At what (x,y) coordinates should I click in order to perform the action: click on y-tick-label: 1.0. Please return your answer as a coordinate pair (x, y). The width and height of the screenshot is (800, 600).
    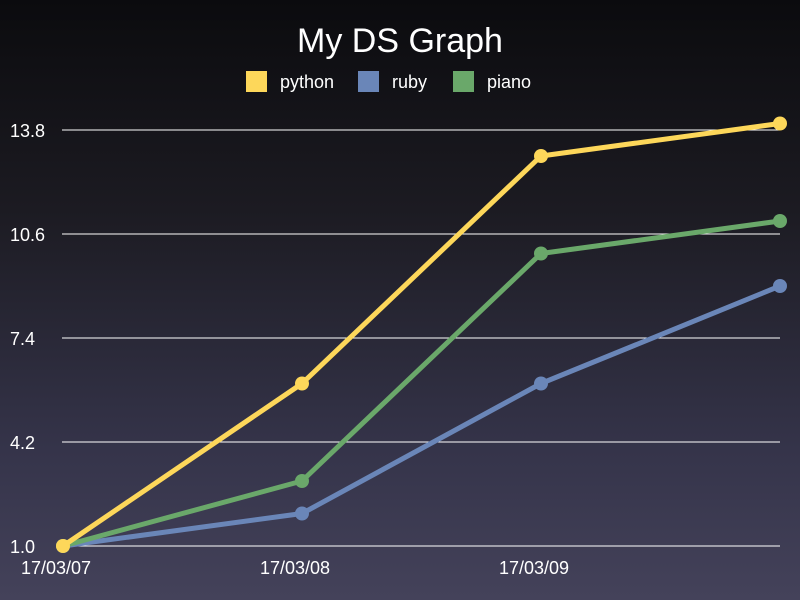
    Looking at the image, I should click on (22, 547).